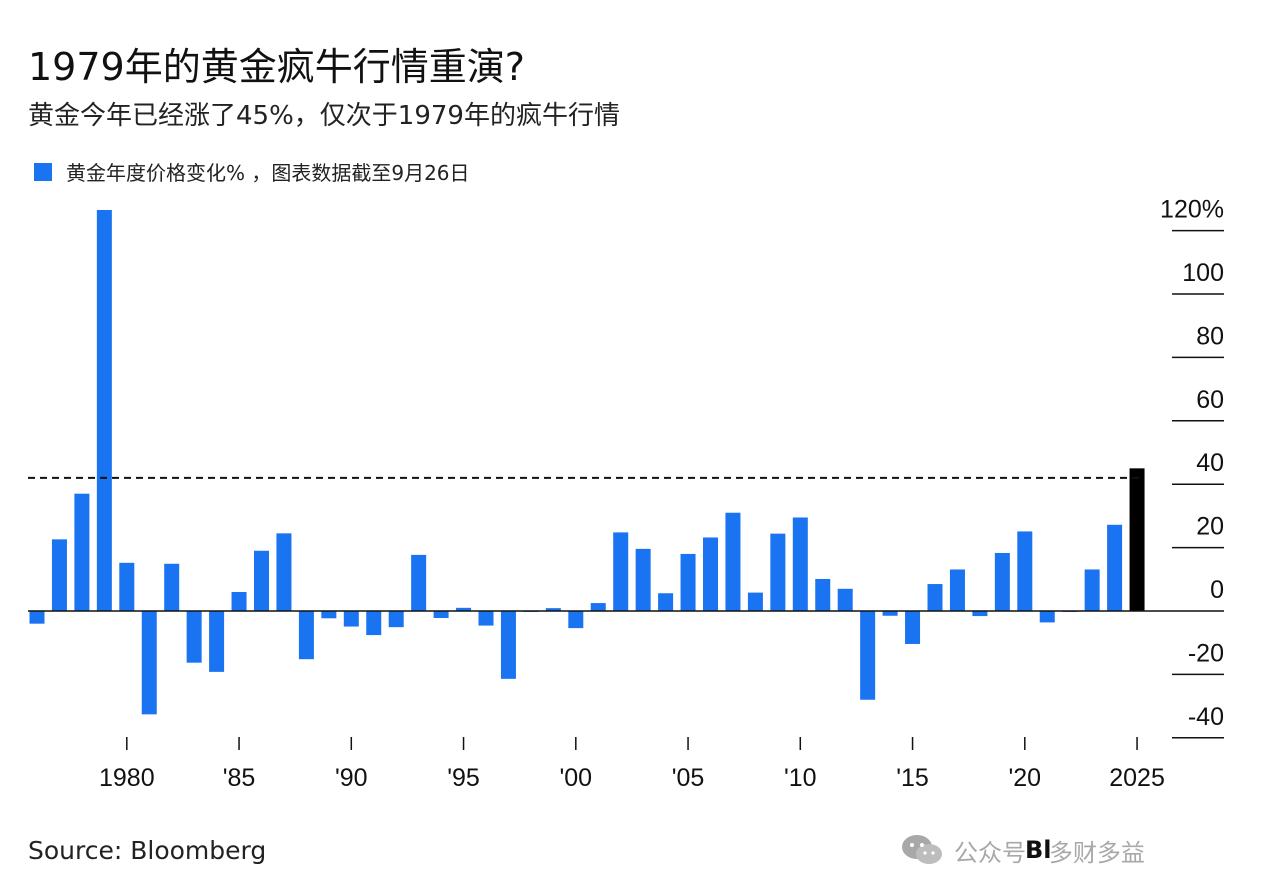  I want to click on source-note: Source: Bloomberg, so click(147, 850).